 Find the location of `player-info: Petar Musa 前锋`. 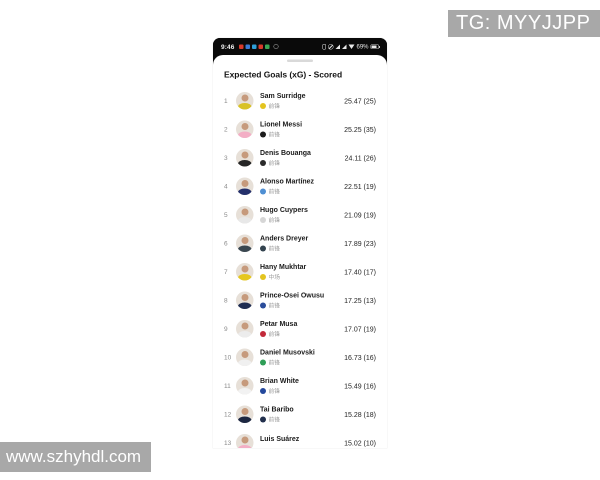

player-info: Petar Musa 前锋 is located at coordinates (278, 329).